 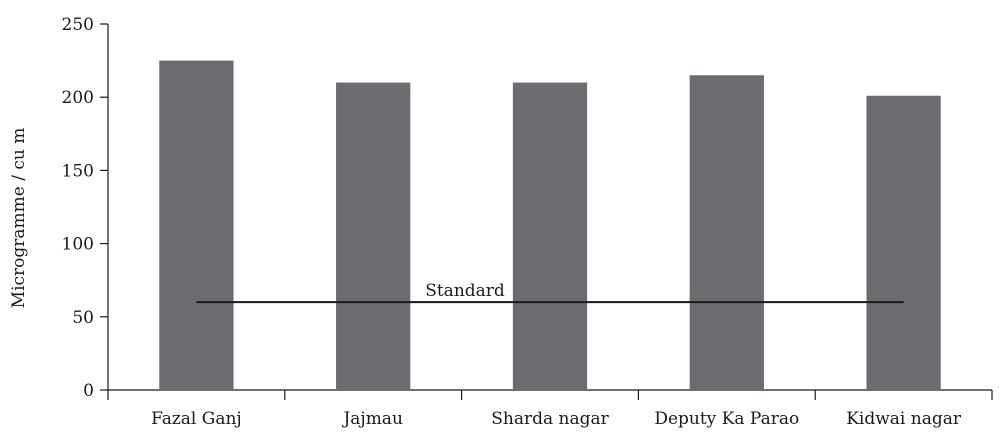 I want to click on y-axis-title: Microgramme / cu m, so click(x=19, y=218).